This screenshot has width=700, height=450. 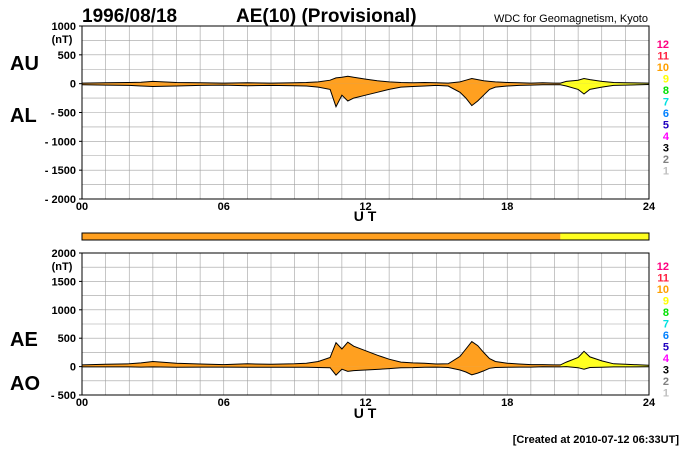 I want to click on ae-ao-station-label: 9, so click(x=666, y=302).